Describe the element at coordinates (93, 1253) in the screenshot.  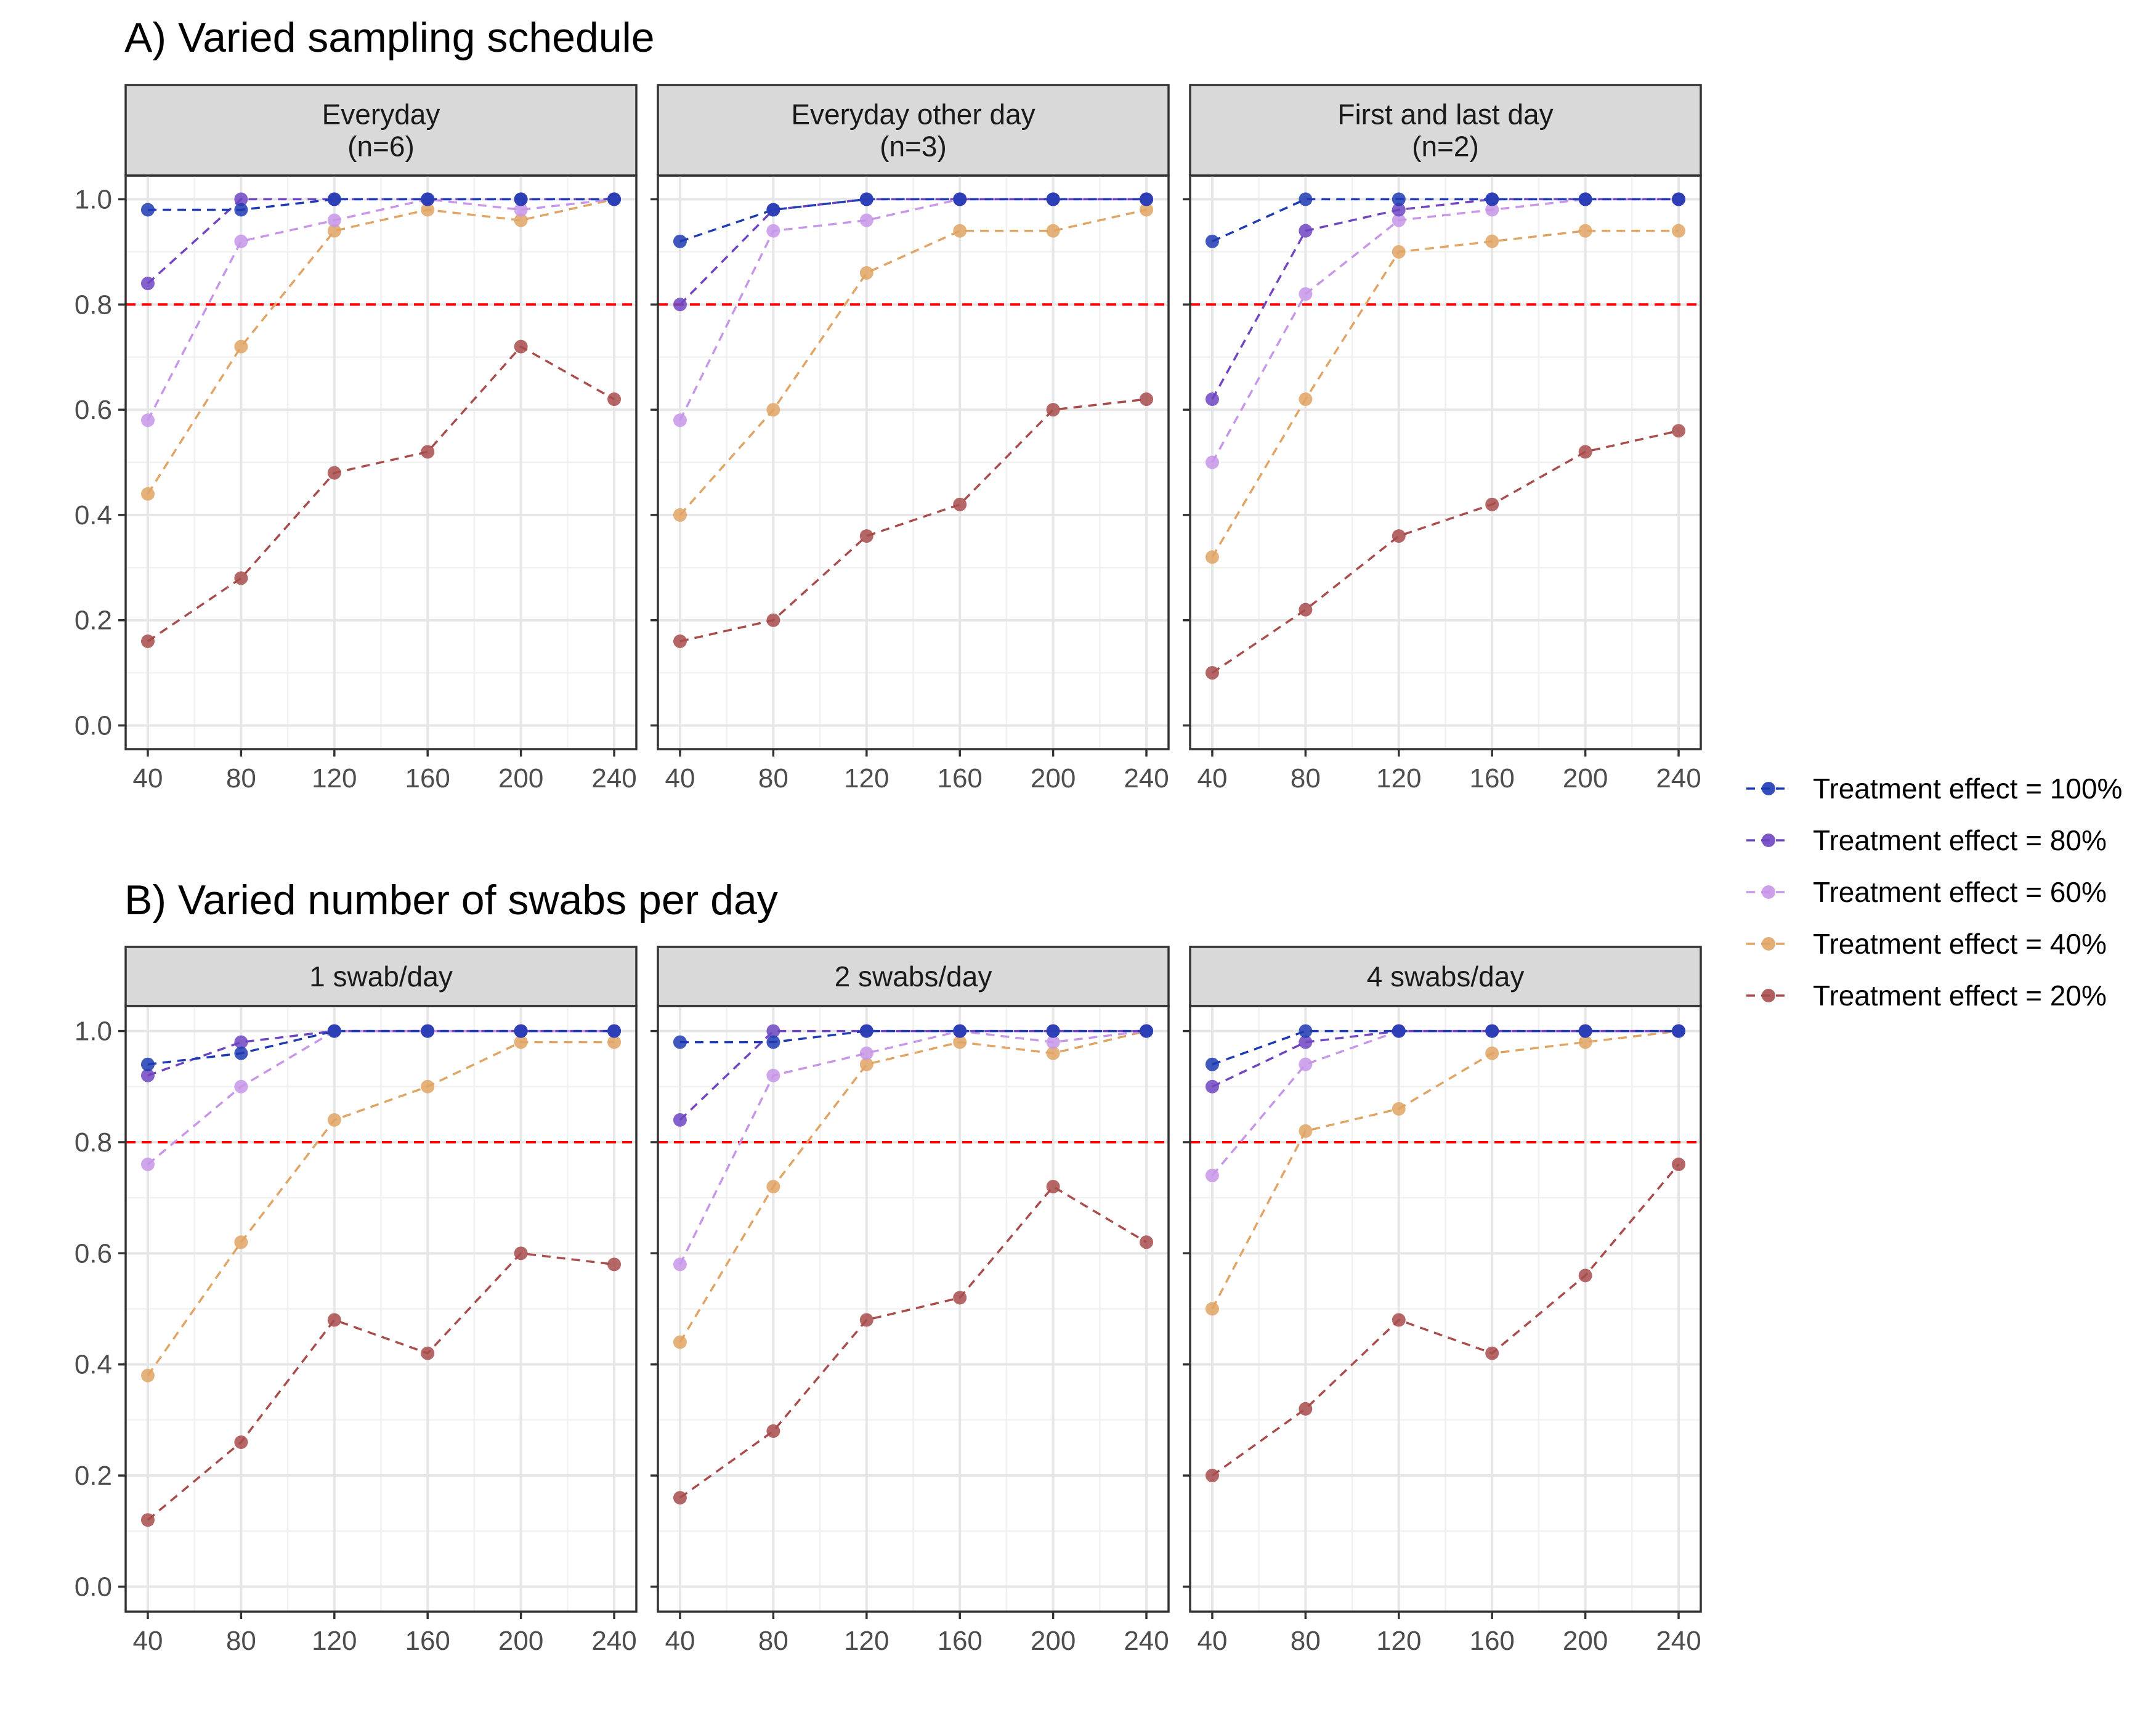
I see `y-tick-label: 0.6` at that location.